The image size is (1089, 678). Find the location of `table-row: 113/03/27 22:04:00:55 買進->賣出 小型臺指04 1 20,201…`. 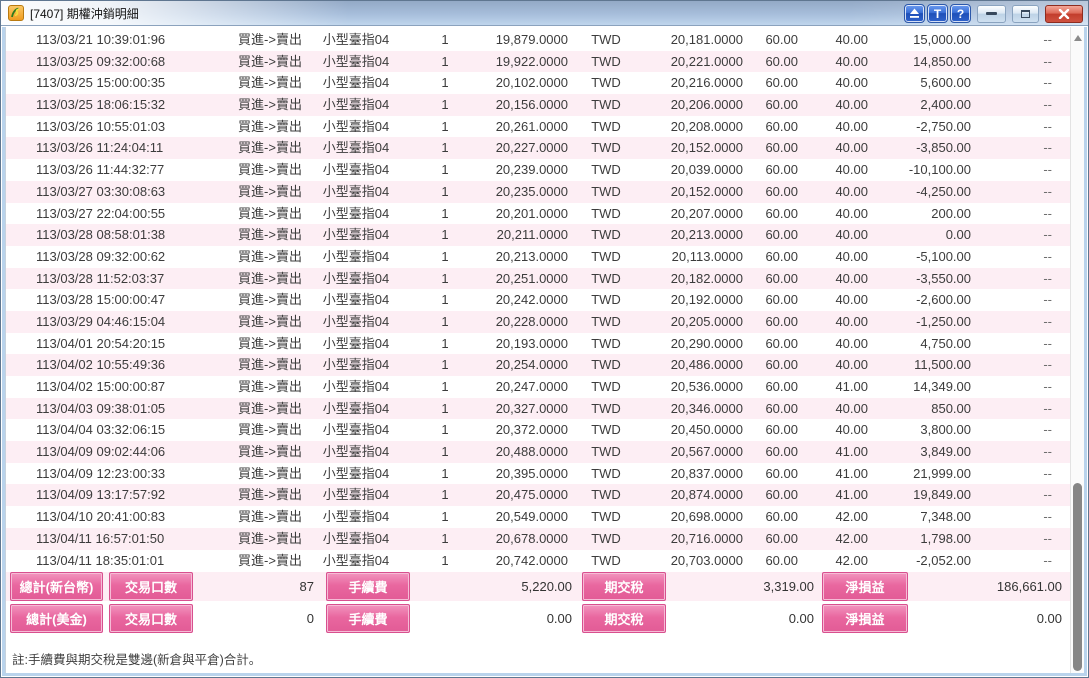

table-row: 113/03/27 22:04:00:55 買進->賣出 小型臺指04 1 20,201… is located at coordinates (538, 214).